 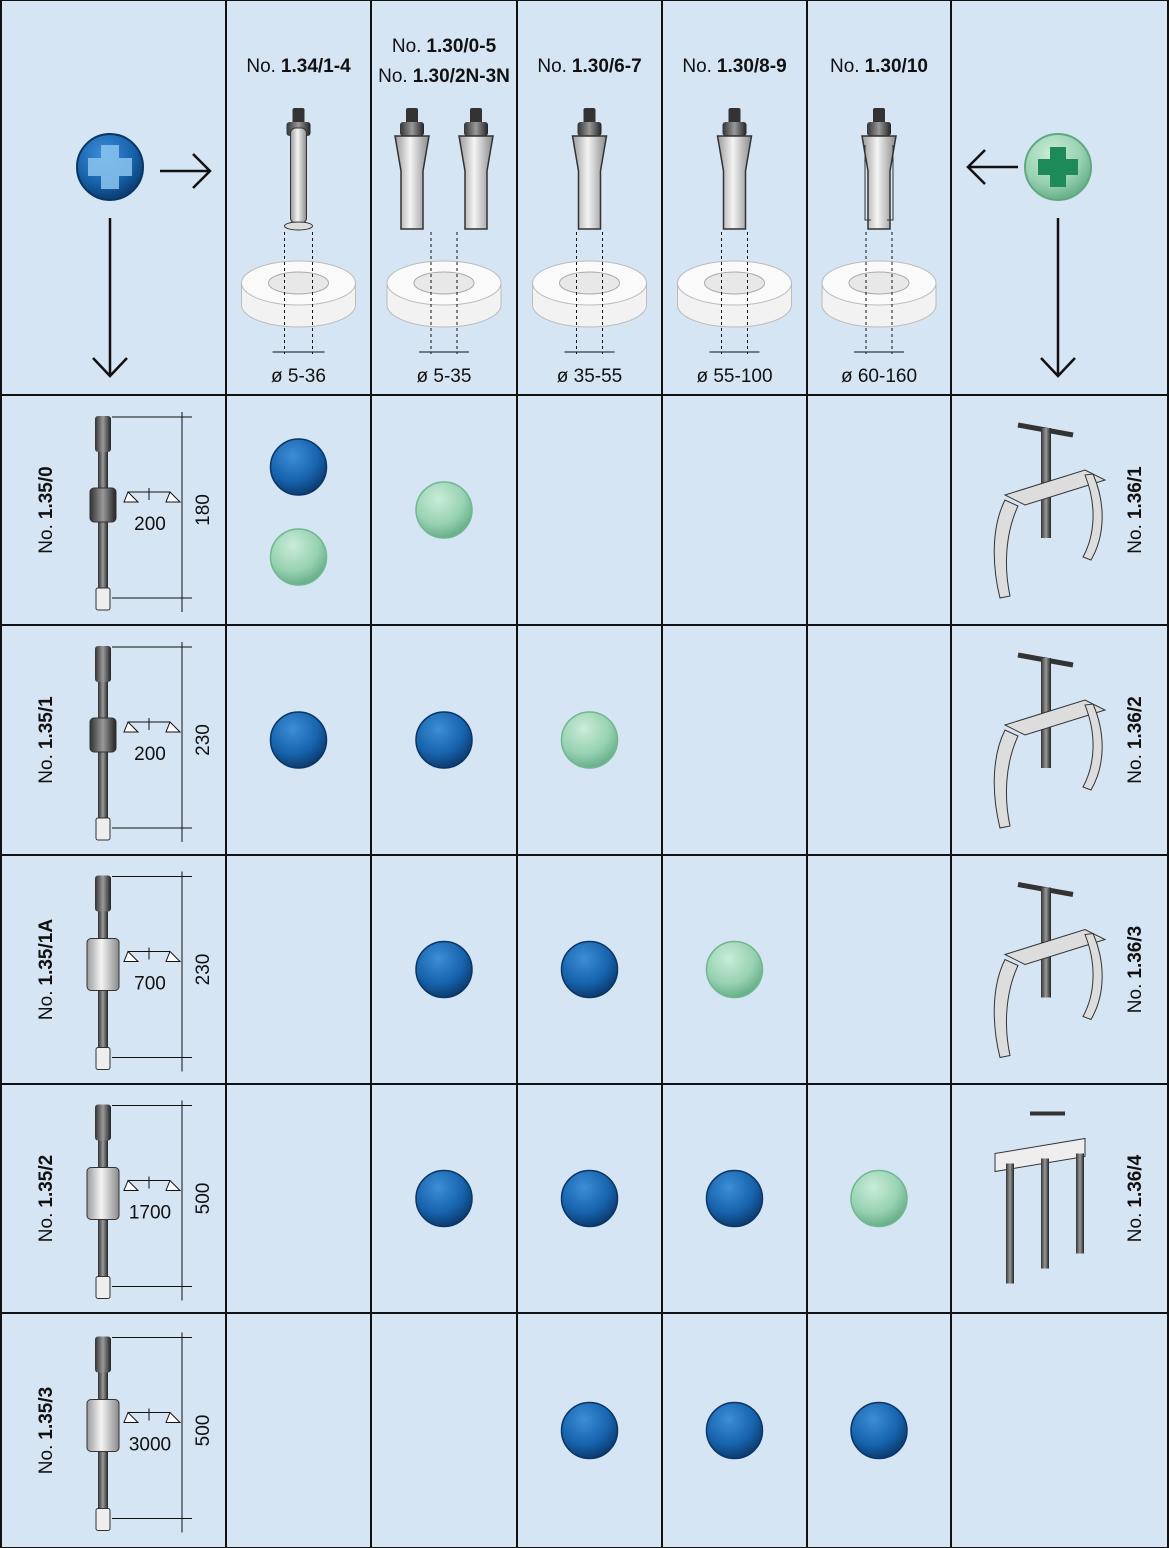 I want to click on label-code: 1.35/0, so click(x=46, y=492).